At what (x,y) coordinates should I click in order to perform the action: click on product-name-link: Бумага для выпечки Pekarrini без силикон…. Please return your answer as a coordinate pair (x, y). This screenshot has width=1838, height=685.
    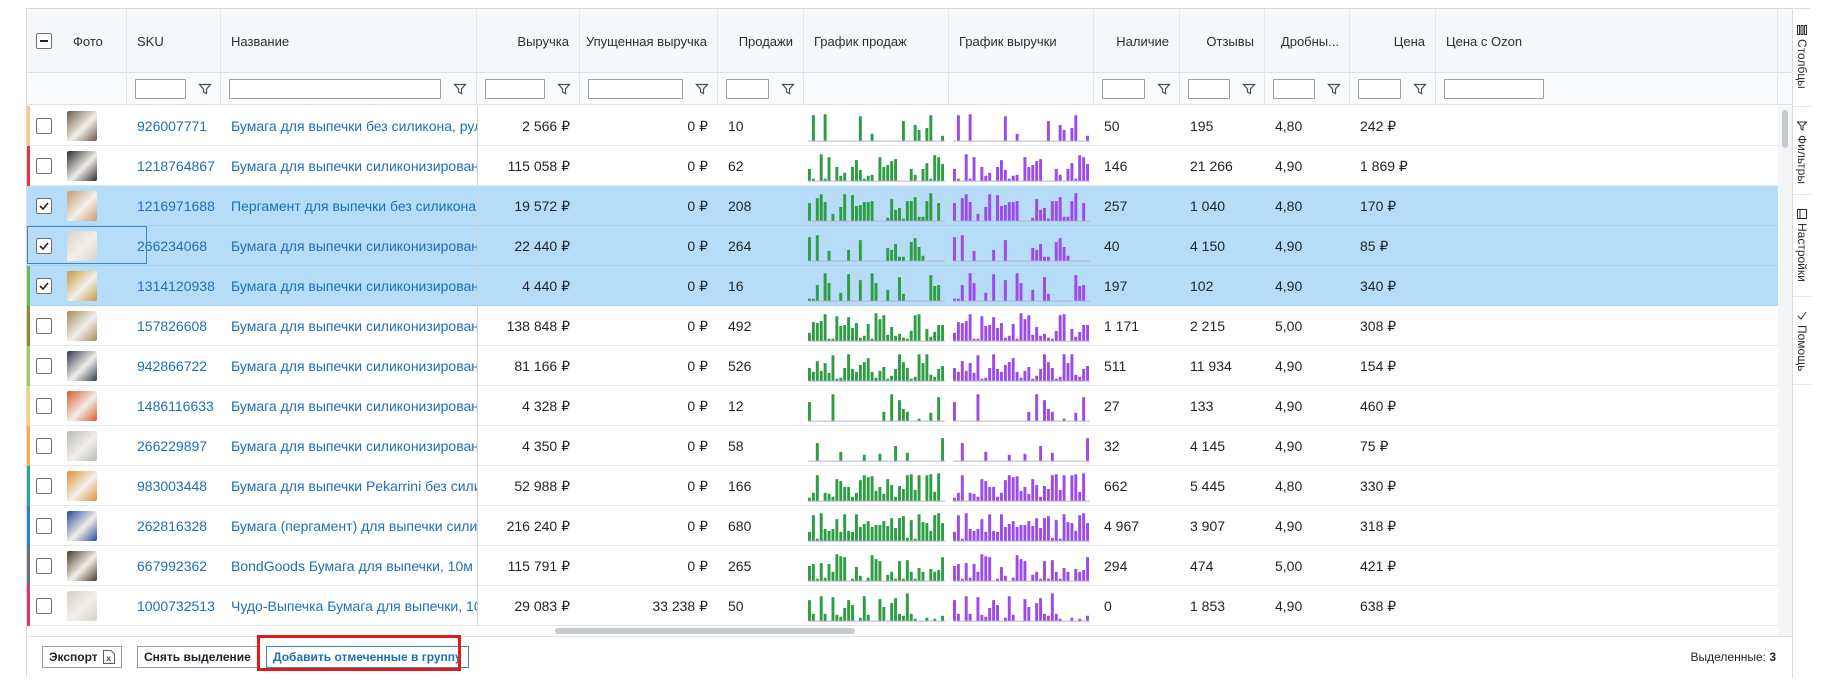
    Looking at the image, I should click on (354, 486).